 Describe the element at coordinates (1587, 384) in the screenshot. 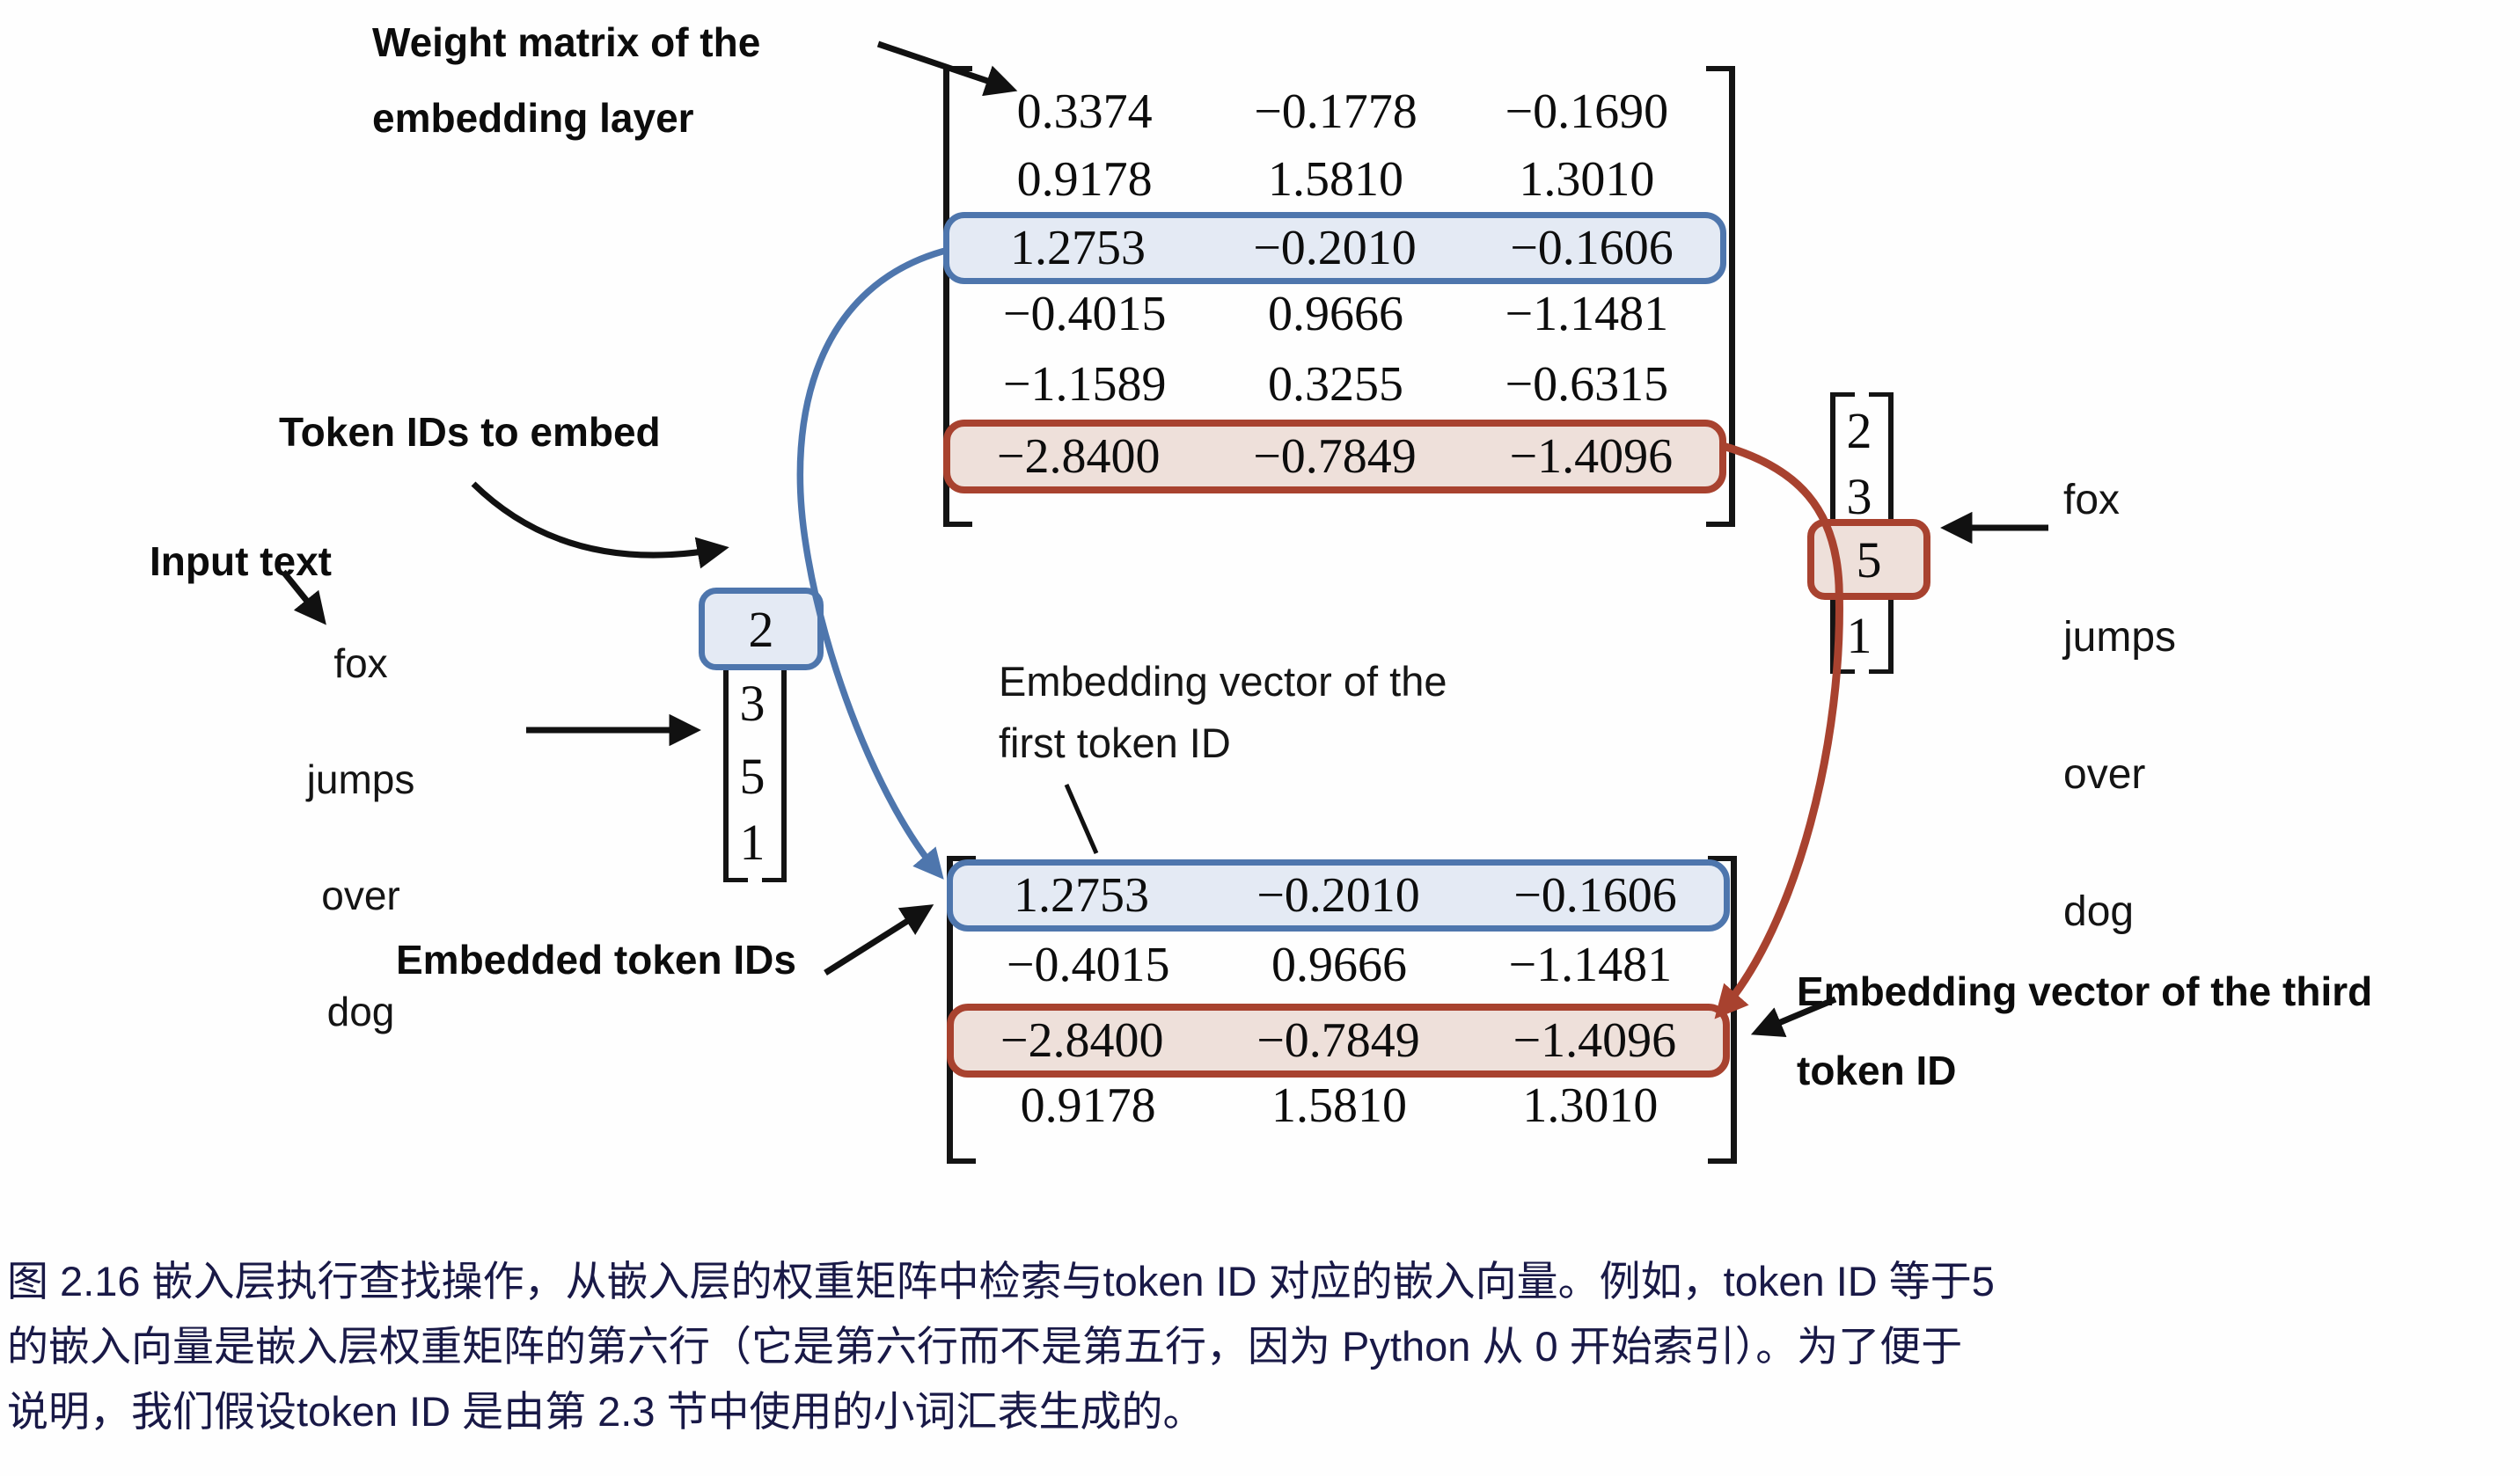

I see `matrix-cell: −0.6315` at that location.